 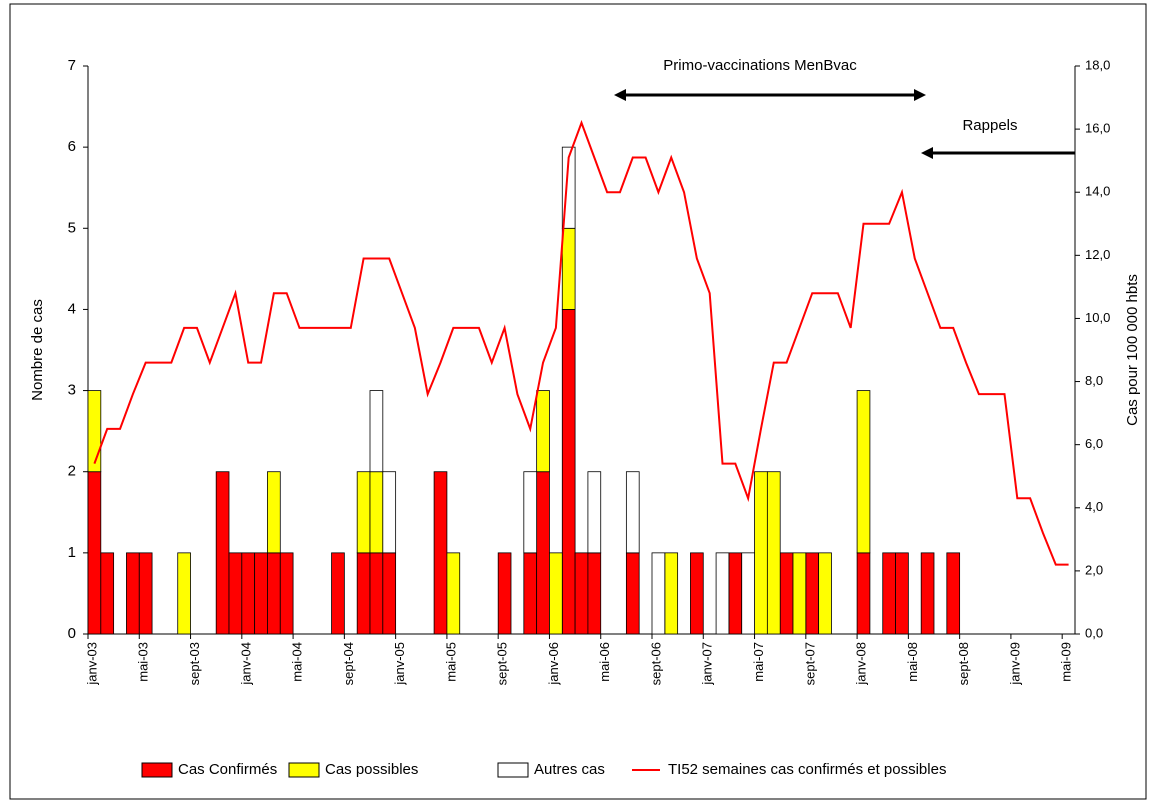 What do you see at coordinates (37, 350) in the screenshot?
I see `y-axis-title: Nombre de cas` at bounding box center [37, 350].